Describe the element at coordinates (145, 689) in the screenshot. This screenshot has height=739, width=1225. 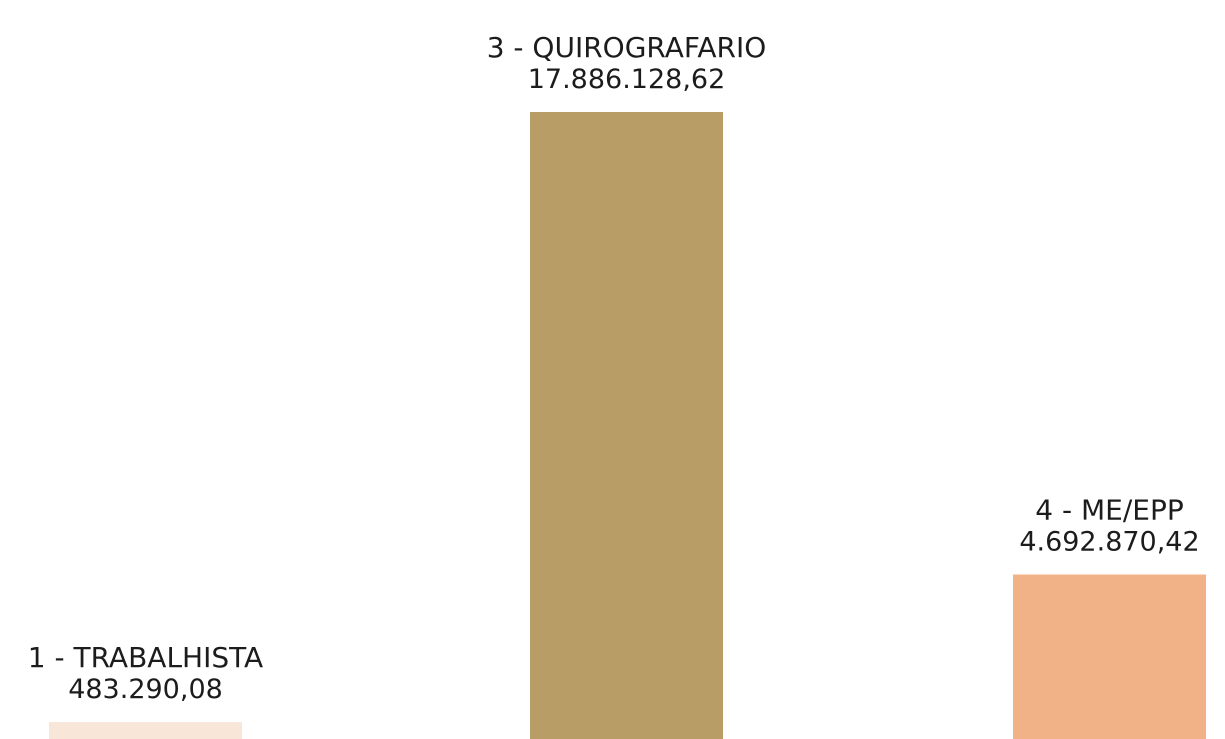
I see `value-label-1: 483.290,08` at that location.